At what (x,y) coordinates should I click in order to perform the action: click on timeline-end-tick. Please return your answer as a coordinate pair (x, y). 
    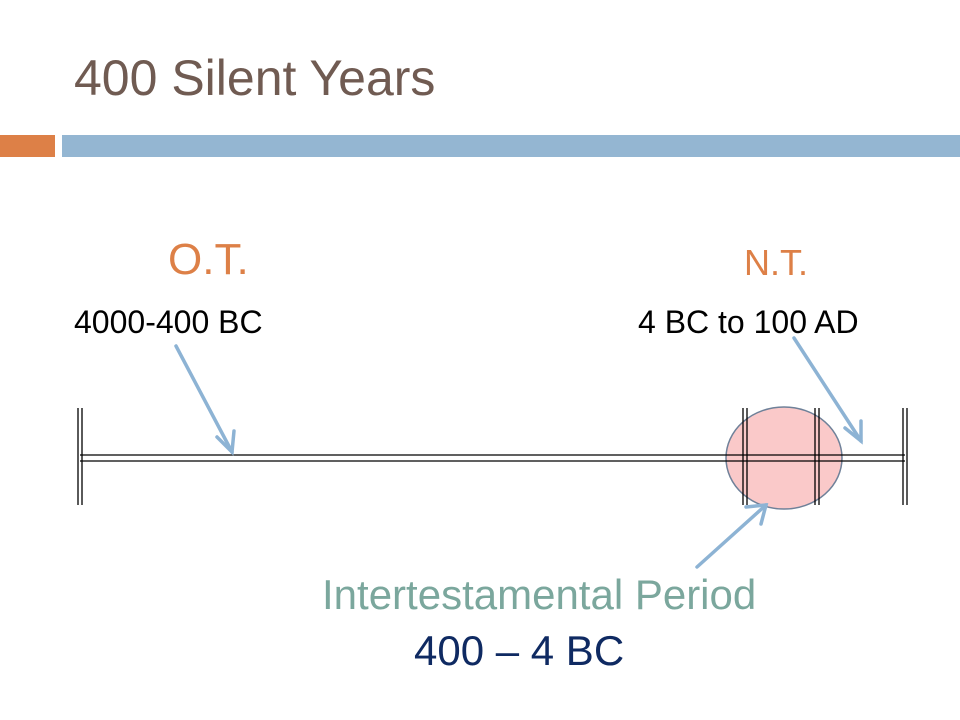
    Looking at the image, I should click on (905, 456).